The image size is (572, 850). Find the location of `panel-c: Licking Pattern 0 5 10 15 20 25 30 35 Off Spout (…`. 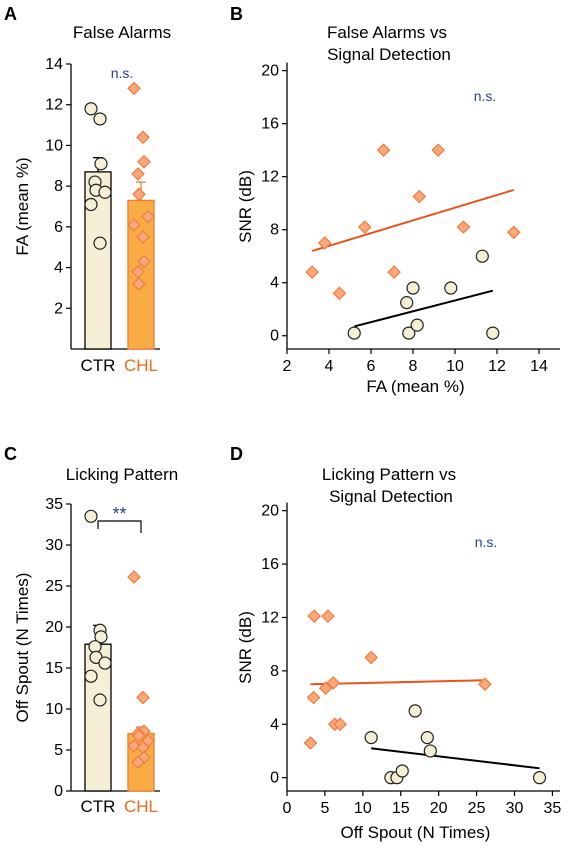

panel-c: Licking Pattern 0 5 10 15 20 25 30 35 Off Spout (… is located at coordinates (95, 640).